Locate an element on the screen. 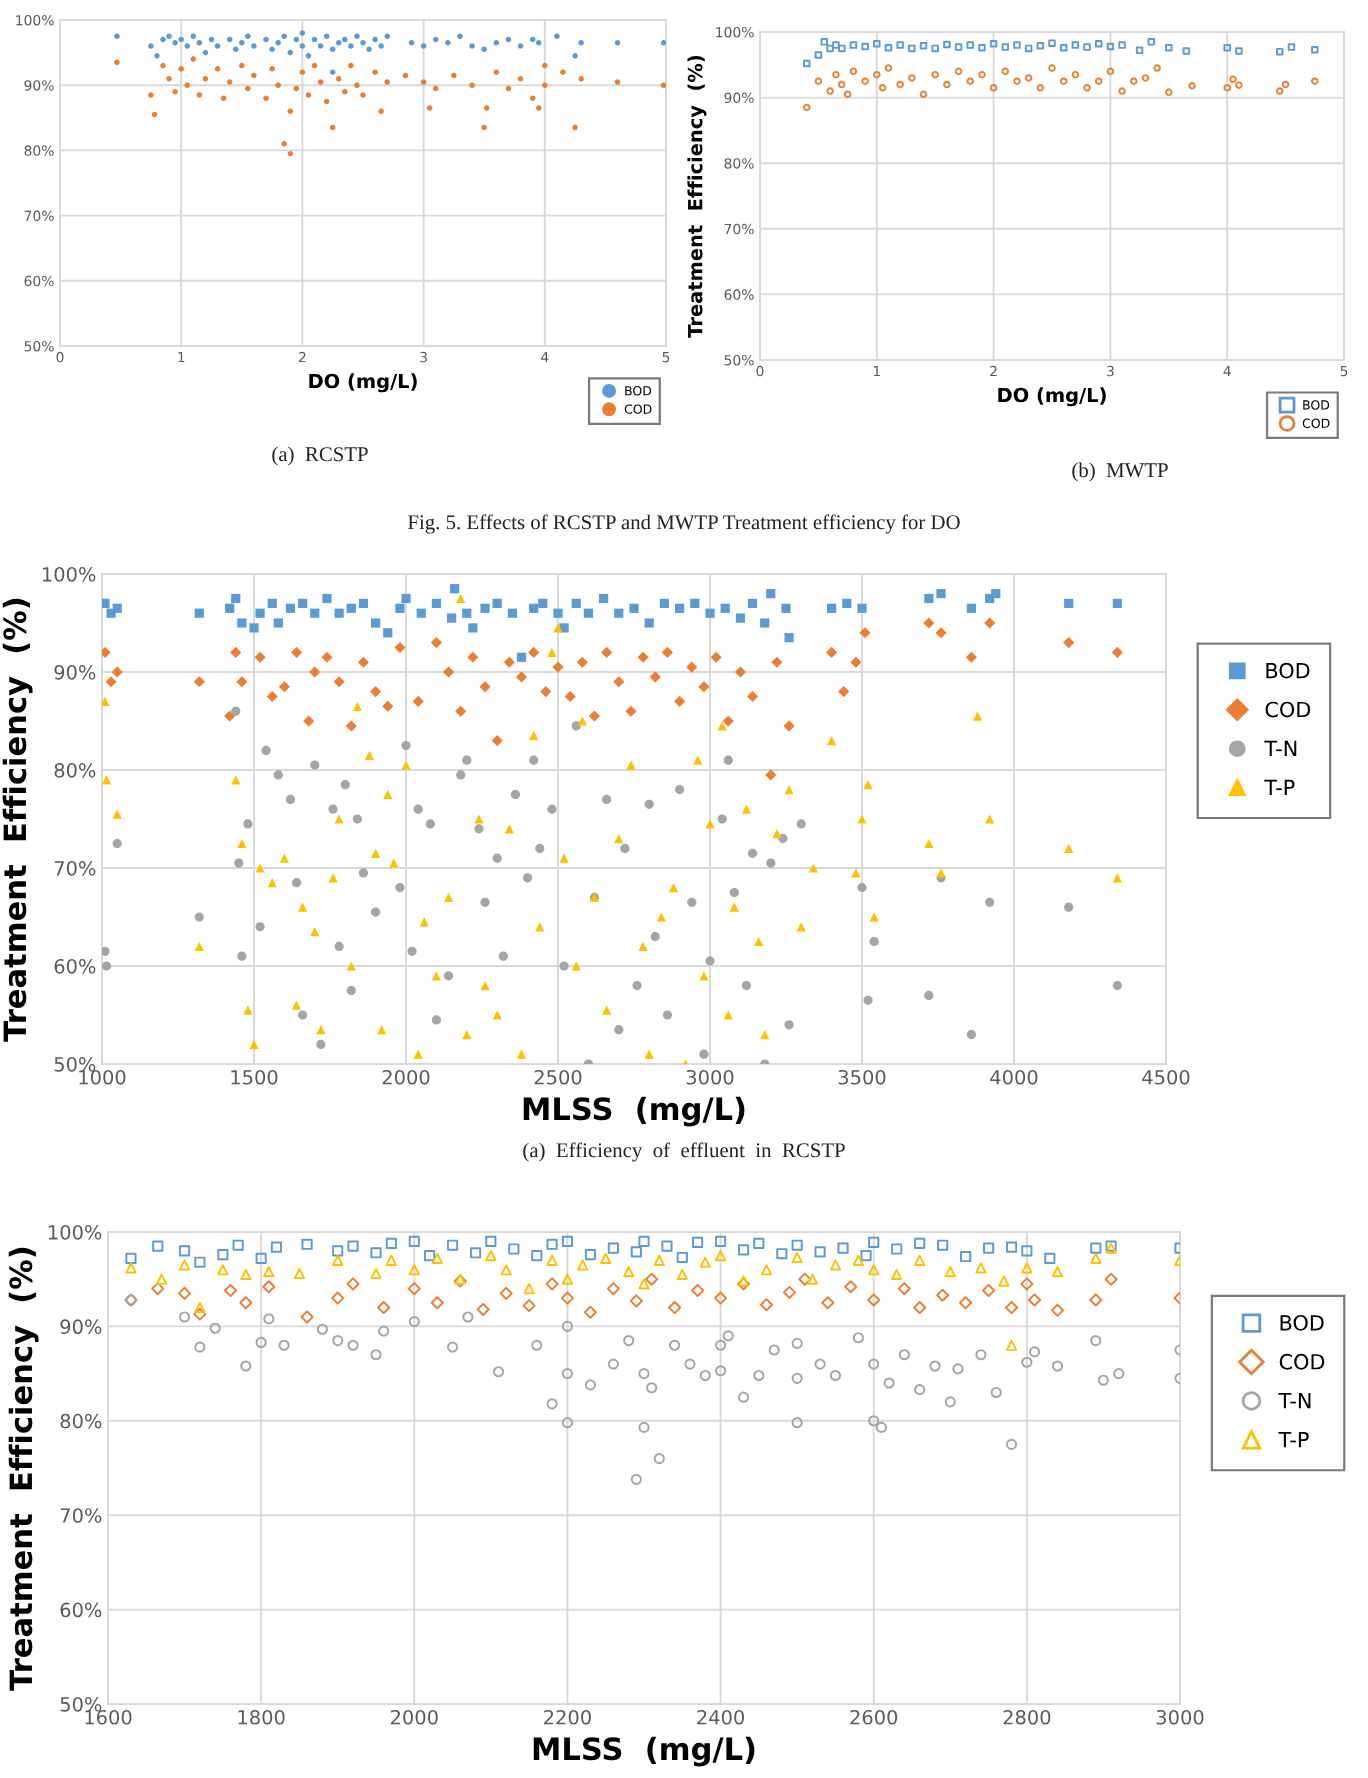 The width and height of the screenshot is (1368, 1778). text: (a) RCSTP is located at coordinates (320, 456).